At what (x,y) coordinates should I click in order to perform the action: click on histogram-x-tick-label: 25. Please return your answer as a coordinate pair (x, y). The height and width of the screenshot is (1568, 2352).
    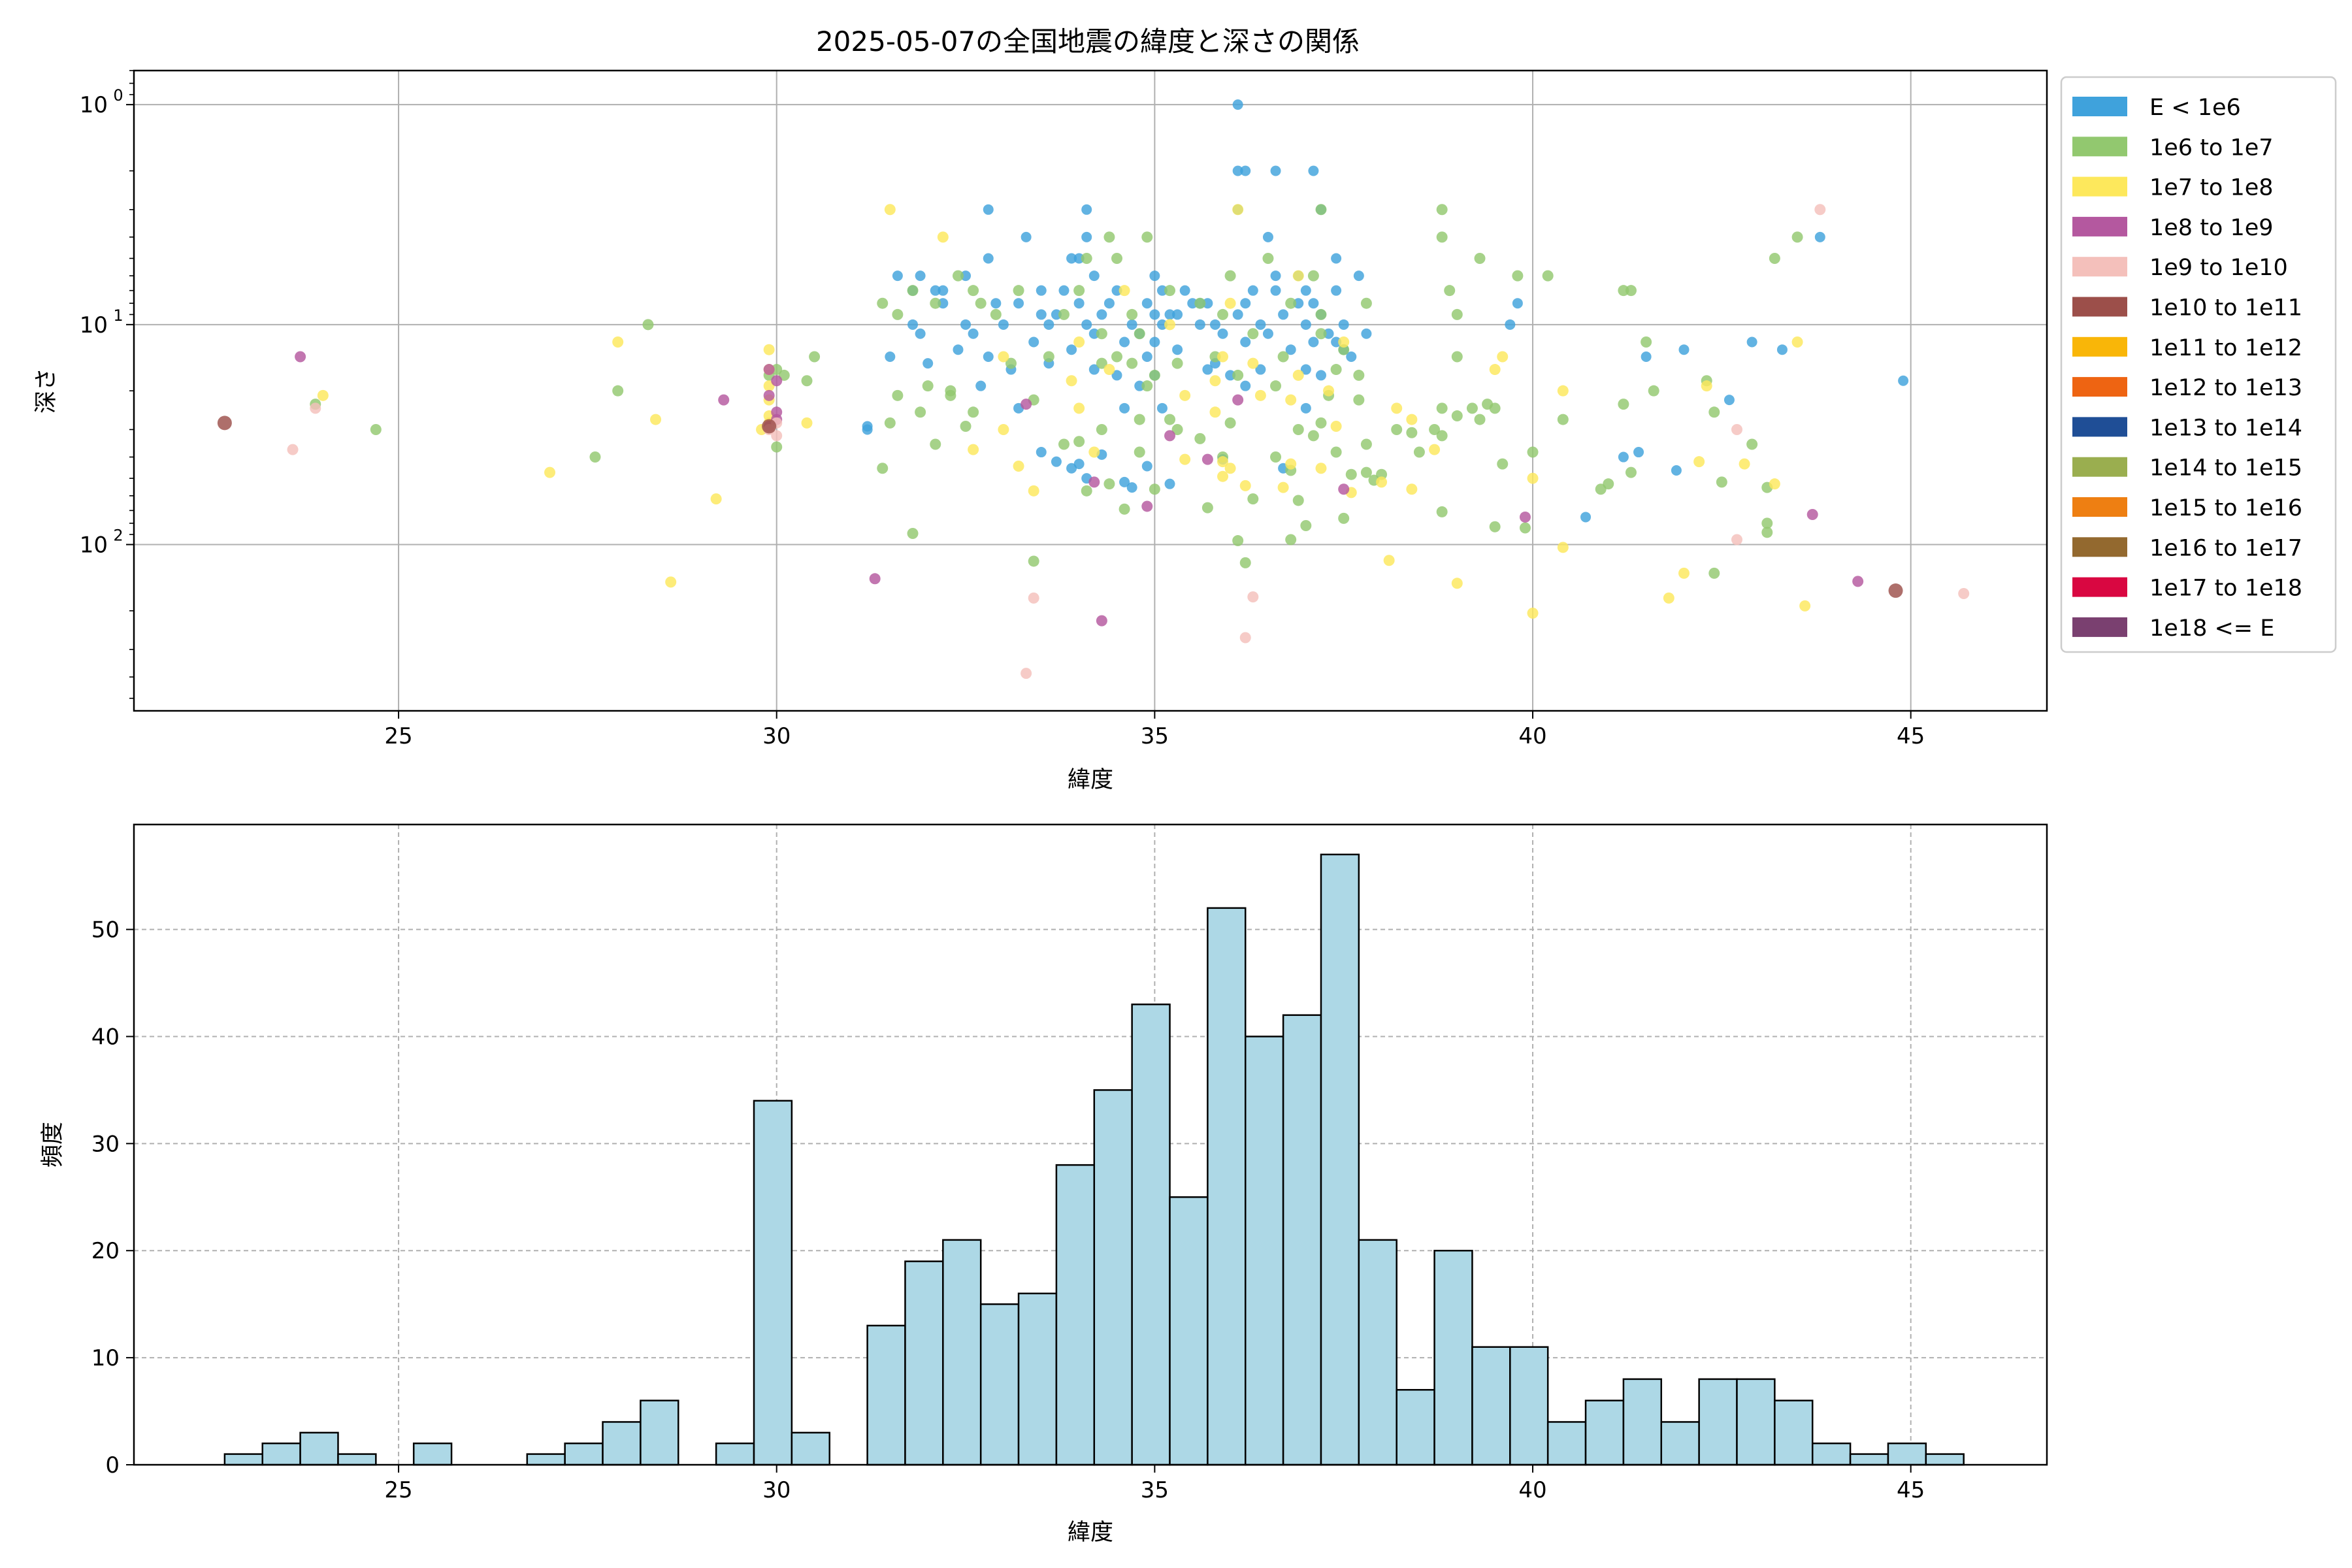
    Looking at the image, I should click on (398, 1490).